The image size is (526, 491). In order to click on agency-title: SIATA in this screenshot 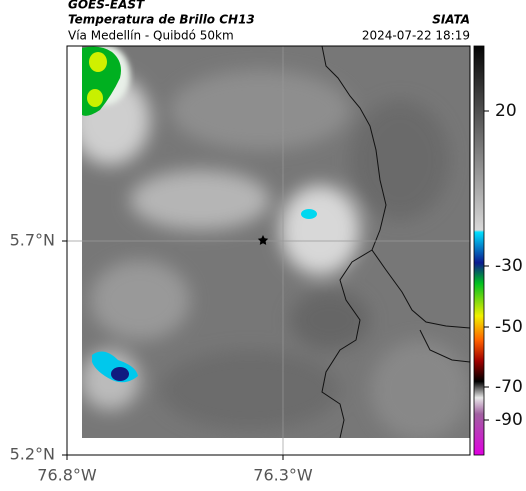, I will do `click(451, 20)`.